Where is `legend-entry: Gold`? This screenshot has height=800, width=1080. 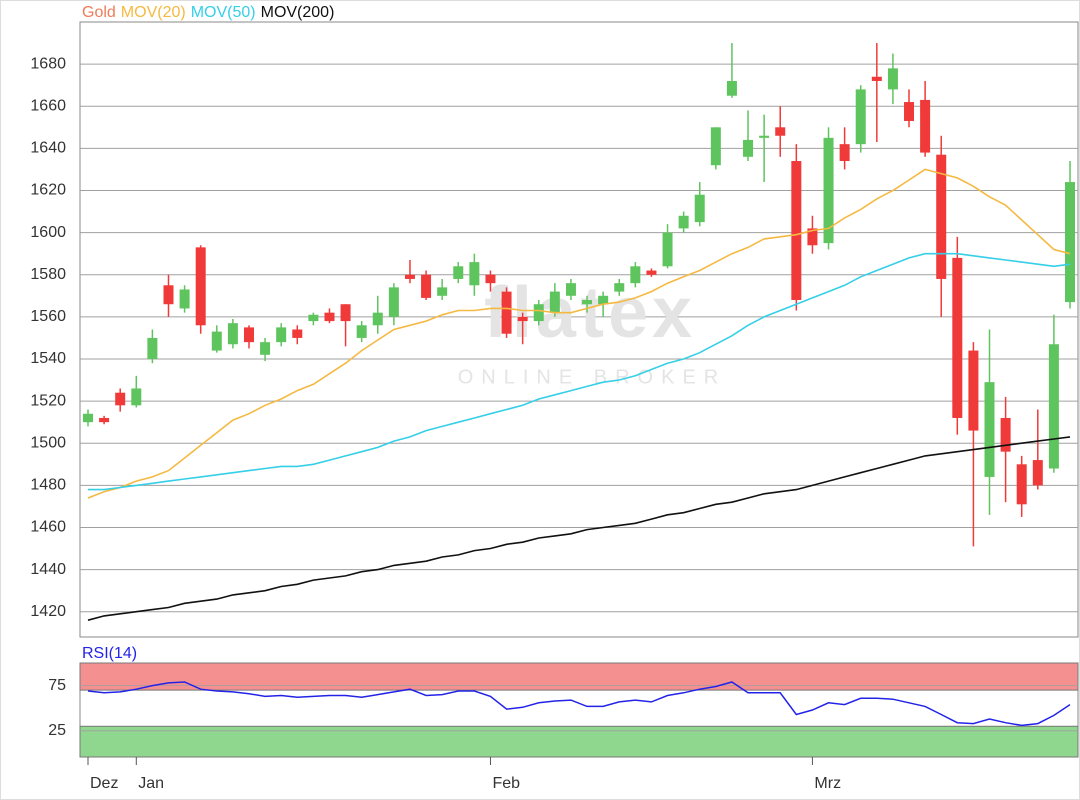
legend-entry: Gold is located at coordinates (99, 12).